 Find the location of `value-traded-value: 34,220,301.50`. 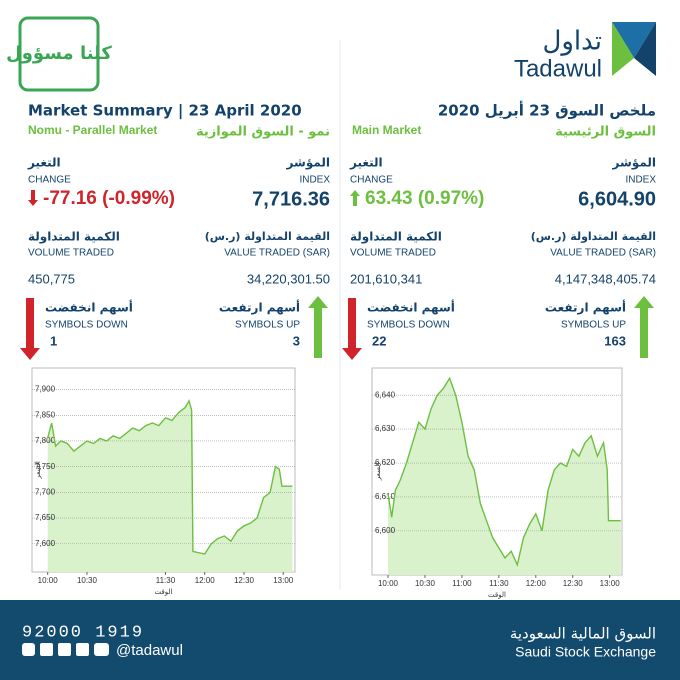

value-traded-value: 34,220,301.50 is located at coordinates (288, 278).